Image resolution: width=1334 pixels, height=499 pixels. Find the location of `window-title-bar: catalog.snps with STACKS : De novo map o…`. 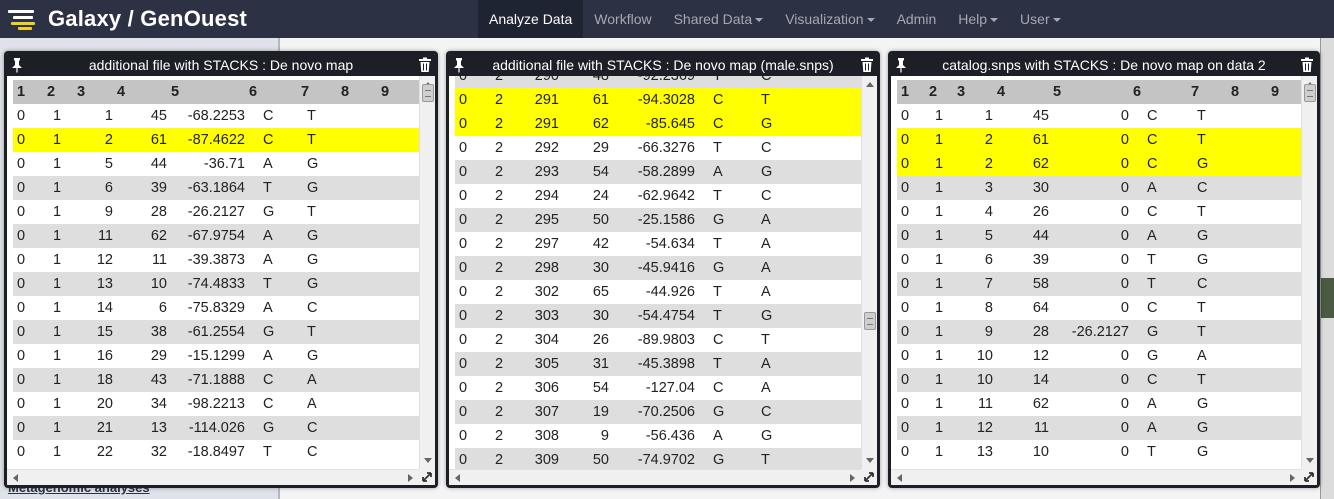

window-title-bar: catalog.snps with STACKS : De novo map o… is located at coordinates (1104, 65).